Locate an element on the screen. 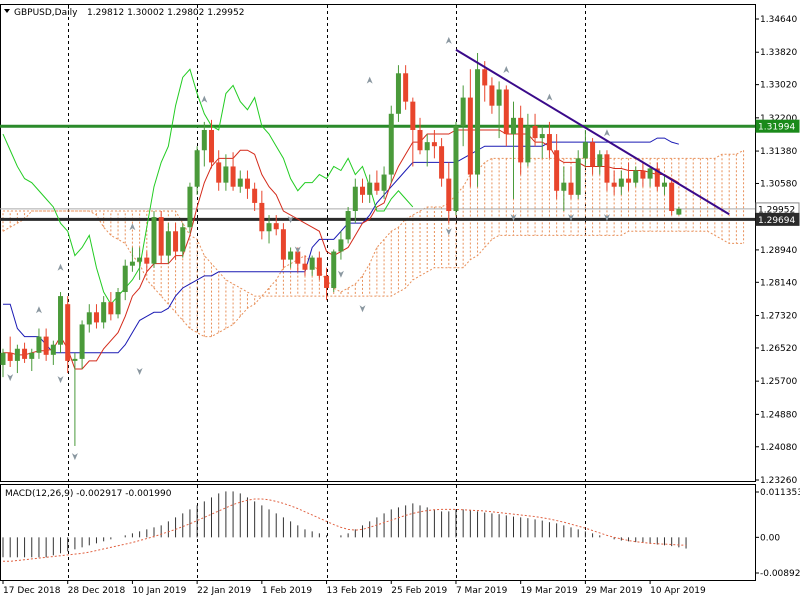 The width and height of the screenshot is (800, 600). dropdown-triangle-icon is located at coordinates (7, 11).